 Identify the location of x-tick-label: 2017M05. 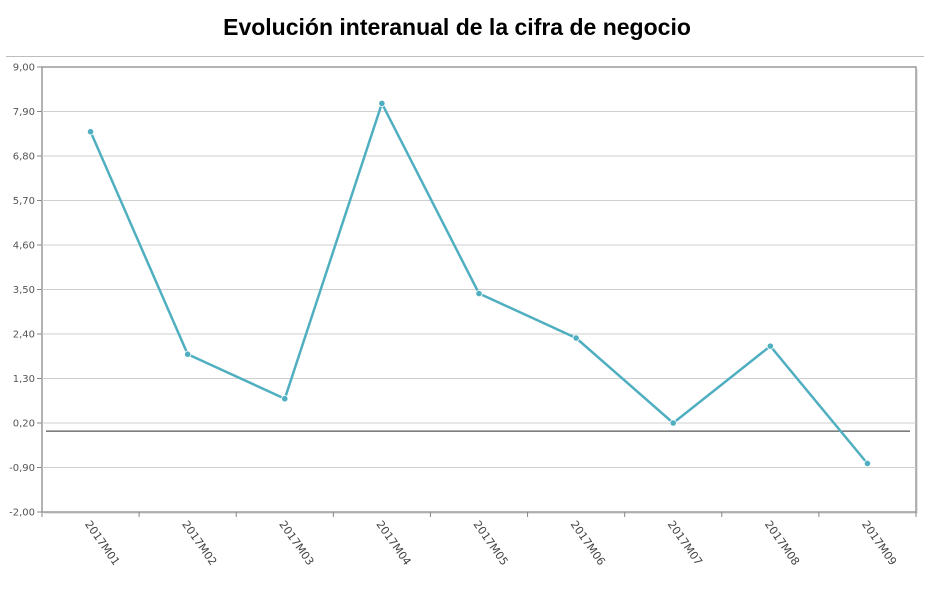
(491, 543).